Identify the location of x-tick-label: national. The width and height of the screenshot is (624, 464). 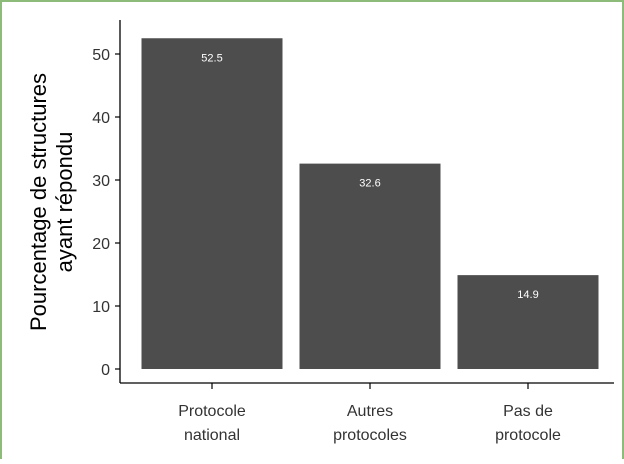
(212, 435).